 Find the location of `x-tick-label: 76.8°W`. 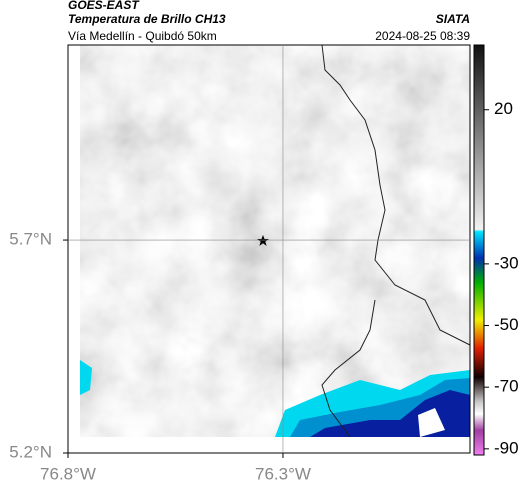

x-tick-label: 76.8°W is located at coordinates (68, 473).